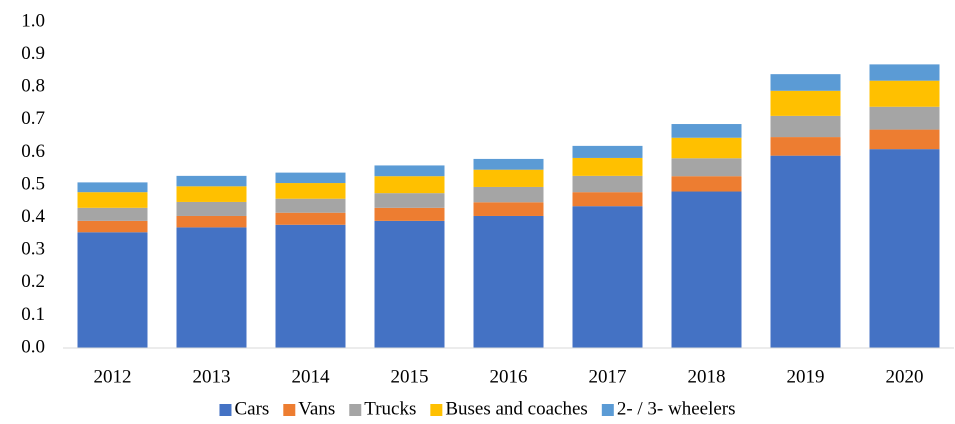 This screenshot has height=424, width=955. What do you see at coordinates (509, 376) in the screenshot?
I see `x-tick-label: 2016` at bounding box center [509, 376].